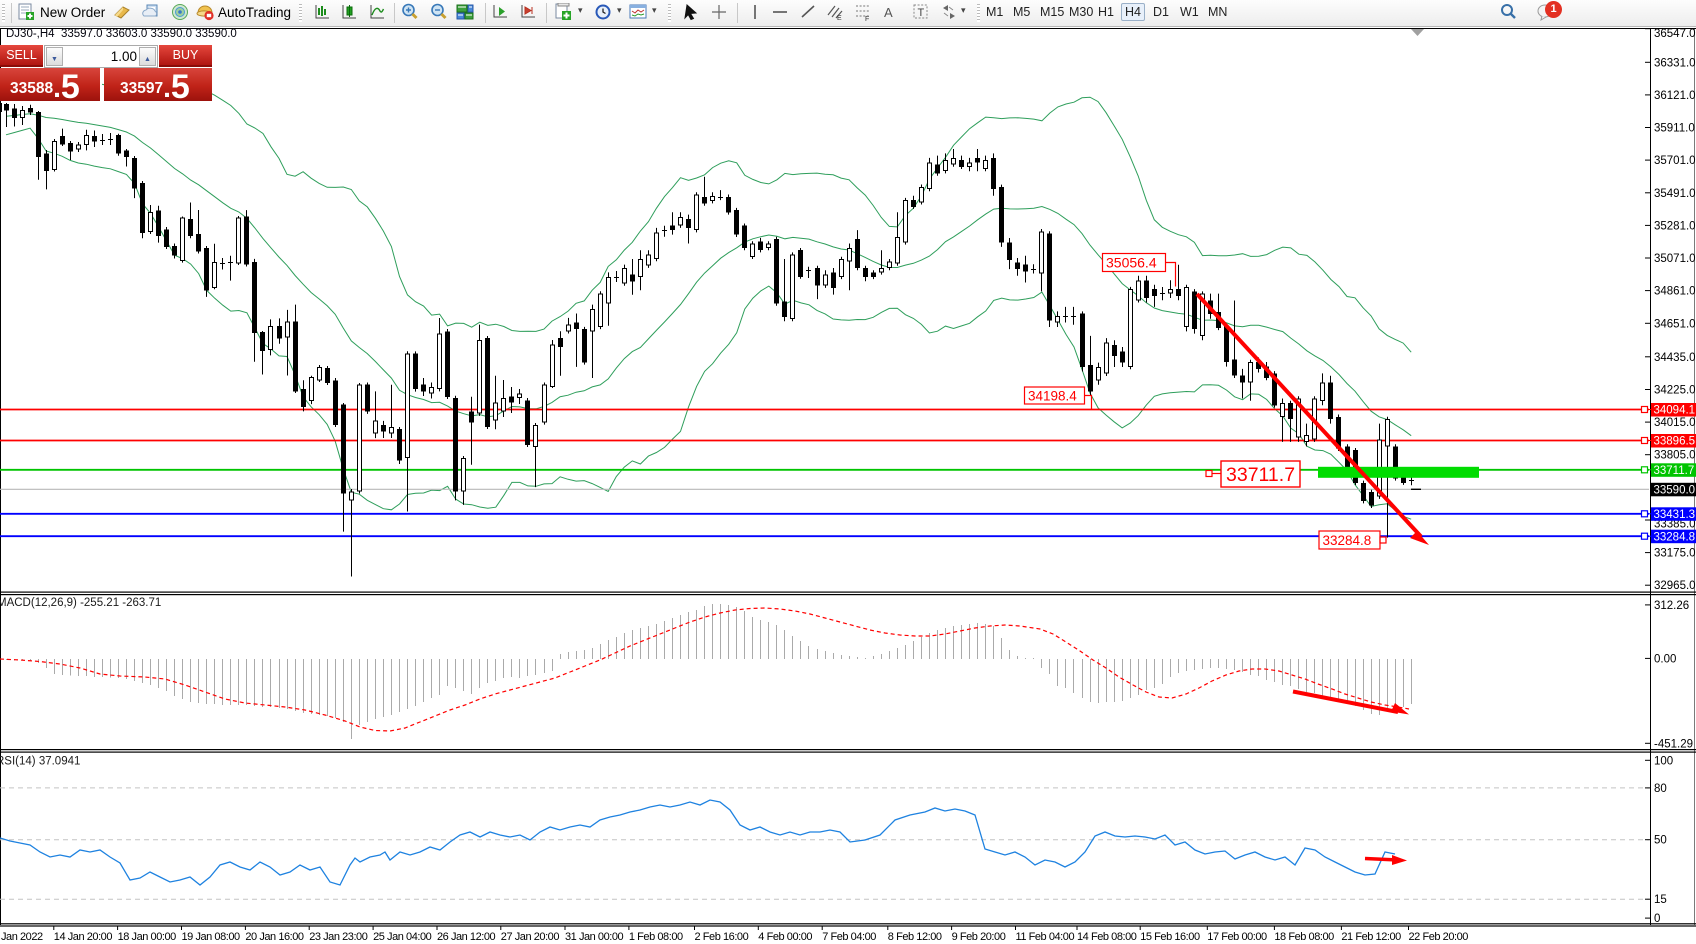 The image size is (1696, 944). Describe the element at coordinates (1674, 129) in the screenshot. I see `svg-text: 35911.0` at that location.